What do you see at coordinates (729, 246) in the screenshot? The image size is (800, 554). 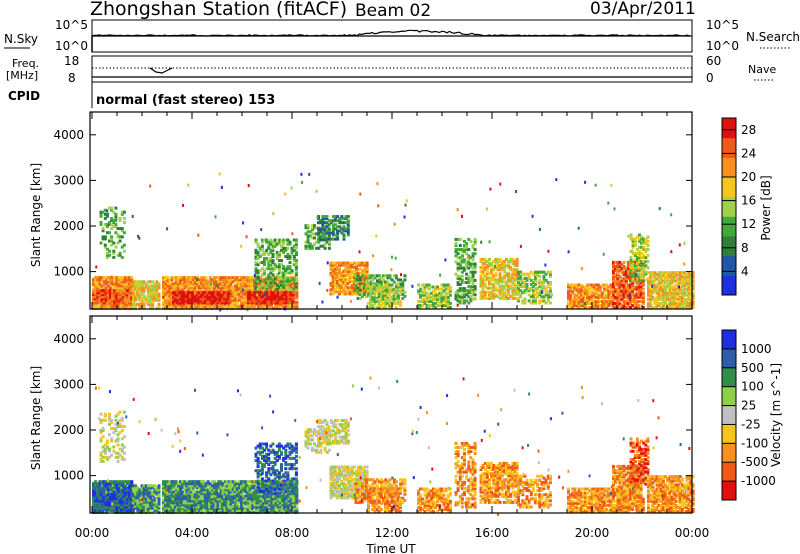 I see `colorbar-swatch` at bounding box center [729, 246].